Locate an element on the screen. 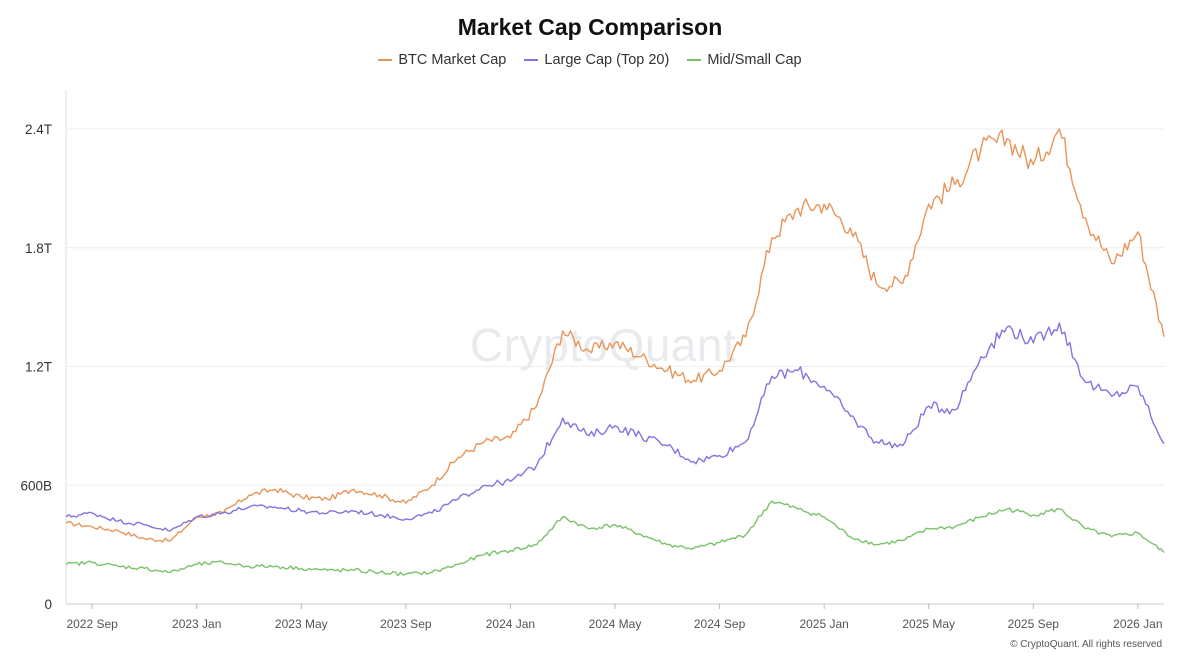 The image size is (1180, 658). y-tick-label: 1.8T is located at coordinates (38, 248).